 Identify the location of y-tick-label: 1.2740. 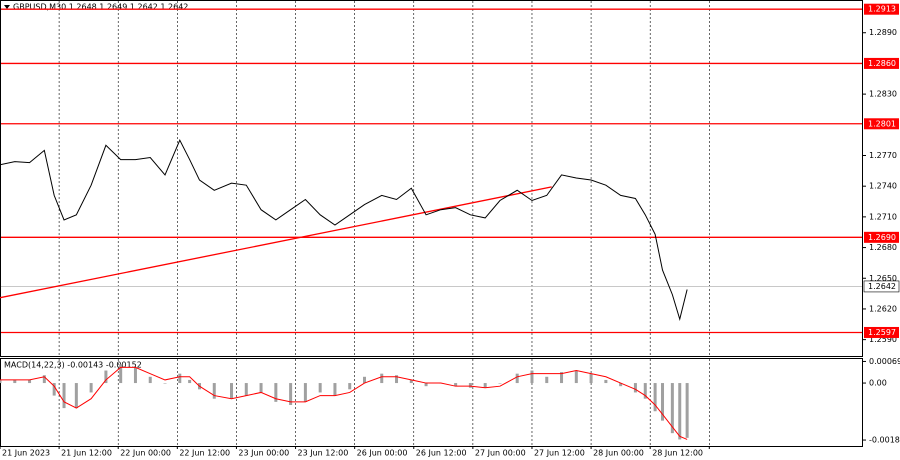
(883, 186).